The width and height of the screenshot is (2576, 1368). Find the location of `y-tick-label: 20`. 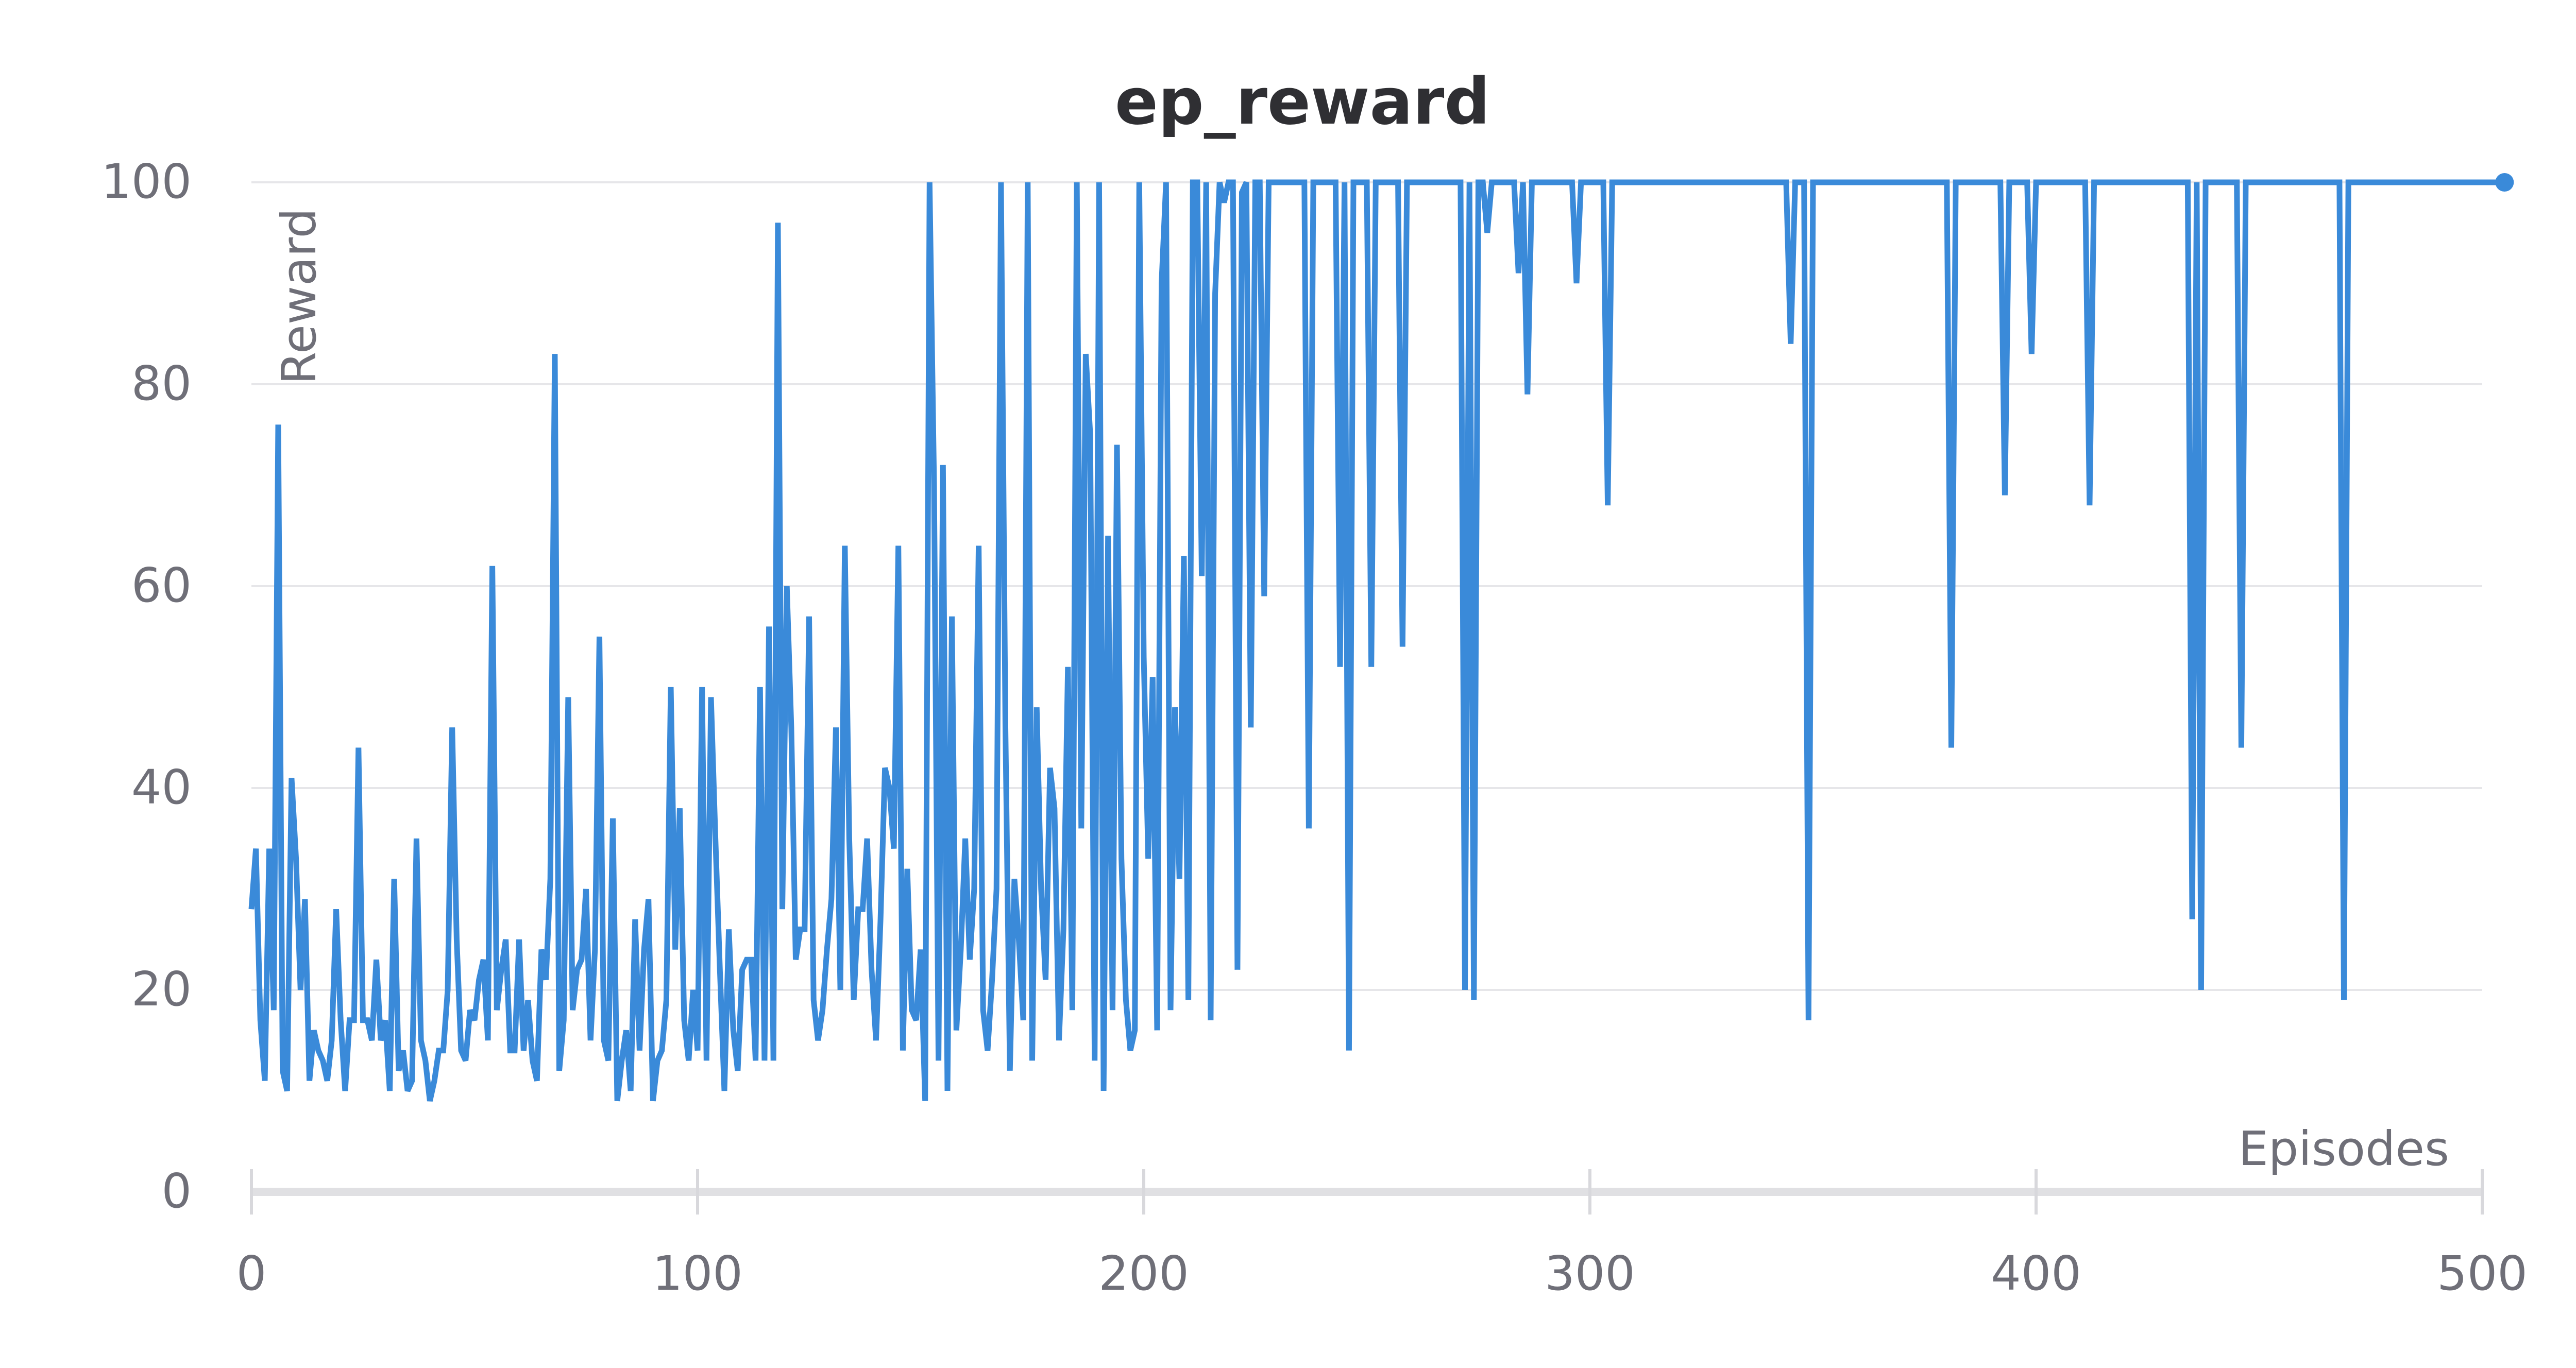

y-tick-label: 20 is located at coordinates (161, 989).